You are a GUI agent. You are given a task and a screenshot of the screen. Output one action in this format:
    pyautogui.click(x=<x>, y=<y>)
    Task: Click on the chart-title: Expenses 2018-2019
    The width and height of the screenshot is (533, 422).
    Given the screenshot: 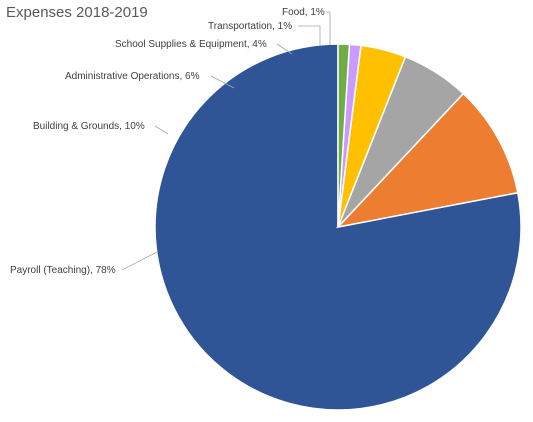 What is the action you would take?
    pyautogui.click(x=77, y=12)
    